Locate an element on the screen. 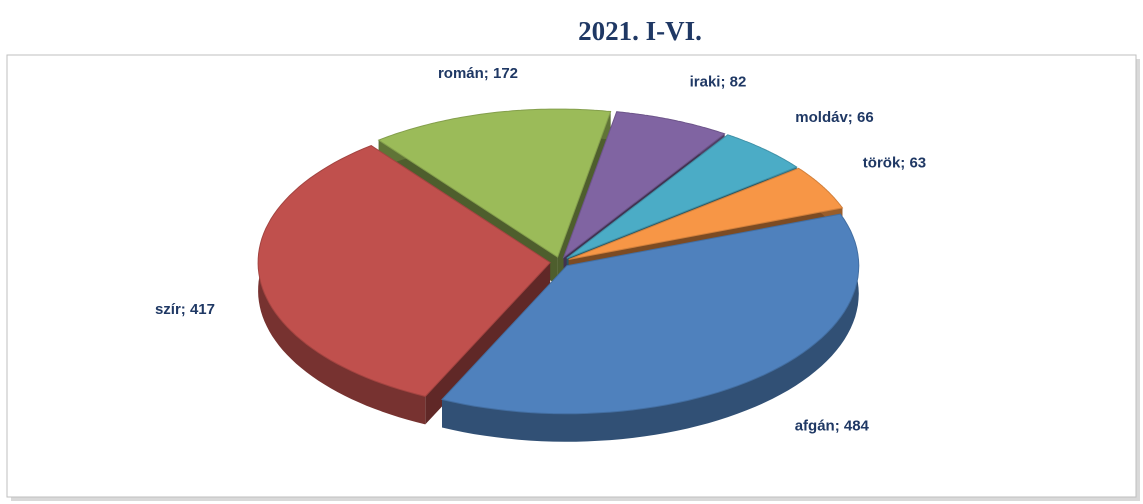 The height and width of the screenshot is (504, 1143). data-label: szír; 417 is located at coordinates (185, 309).